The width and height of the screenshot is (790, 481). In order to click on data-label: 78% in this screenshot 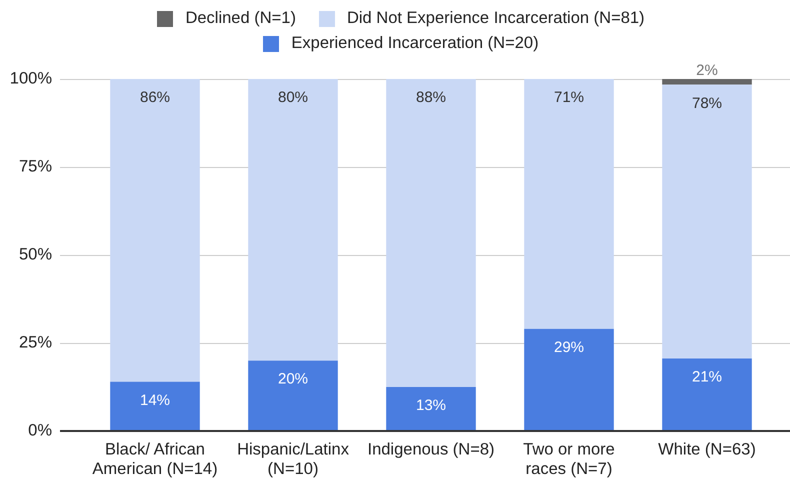, I will do `click(707, 103)`.